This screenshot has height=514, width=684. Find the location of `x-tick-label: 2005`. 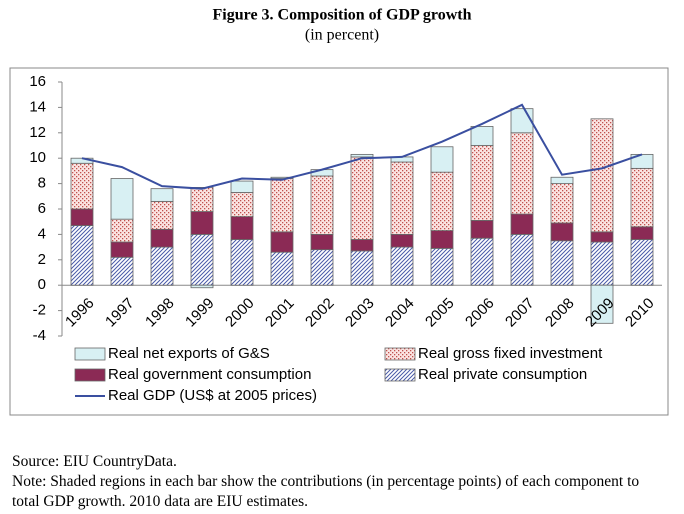

x-tick-label: 2005 is located at coordinates (440, 313).